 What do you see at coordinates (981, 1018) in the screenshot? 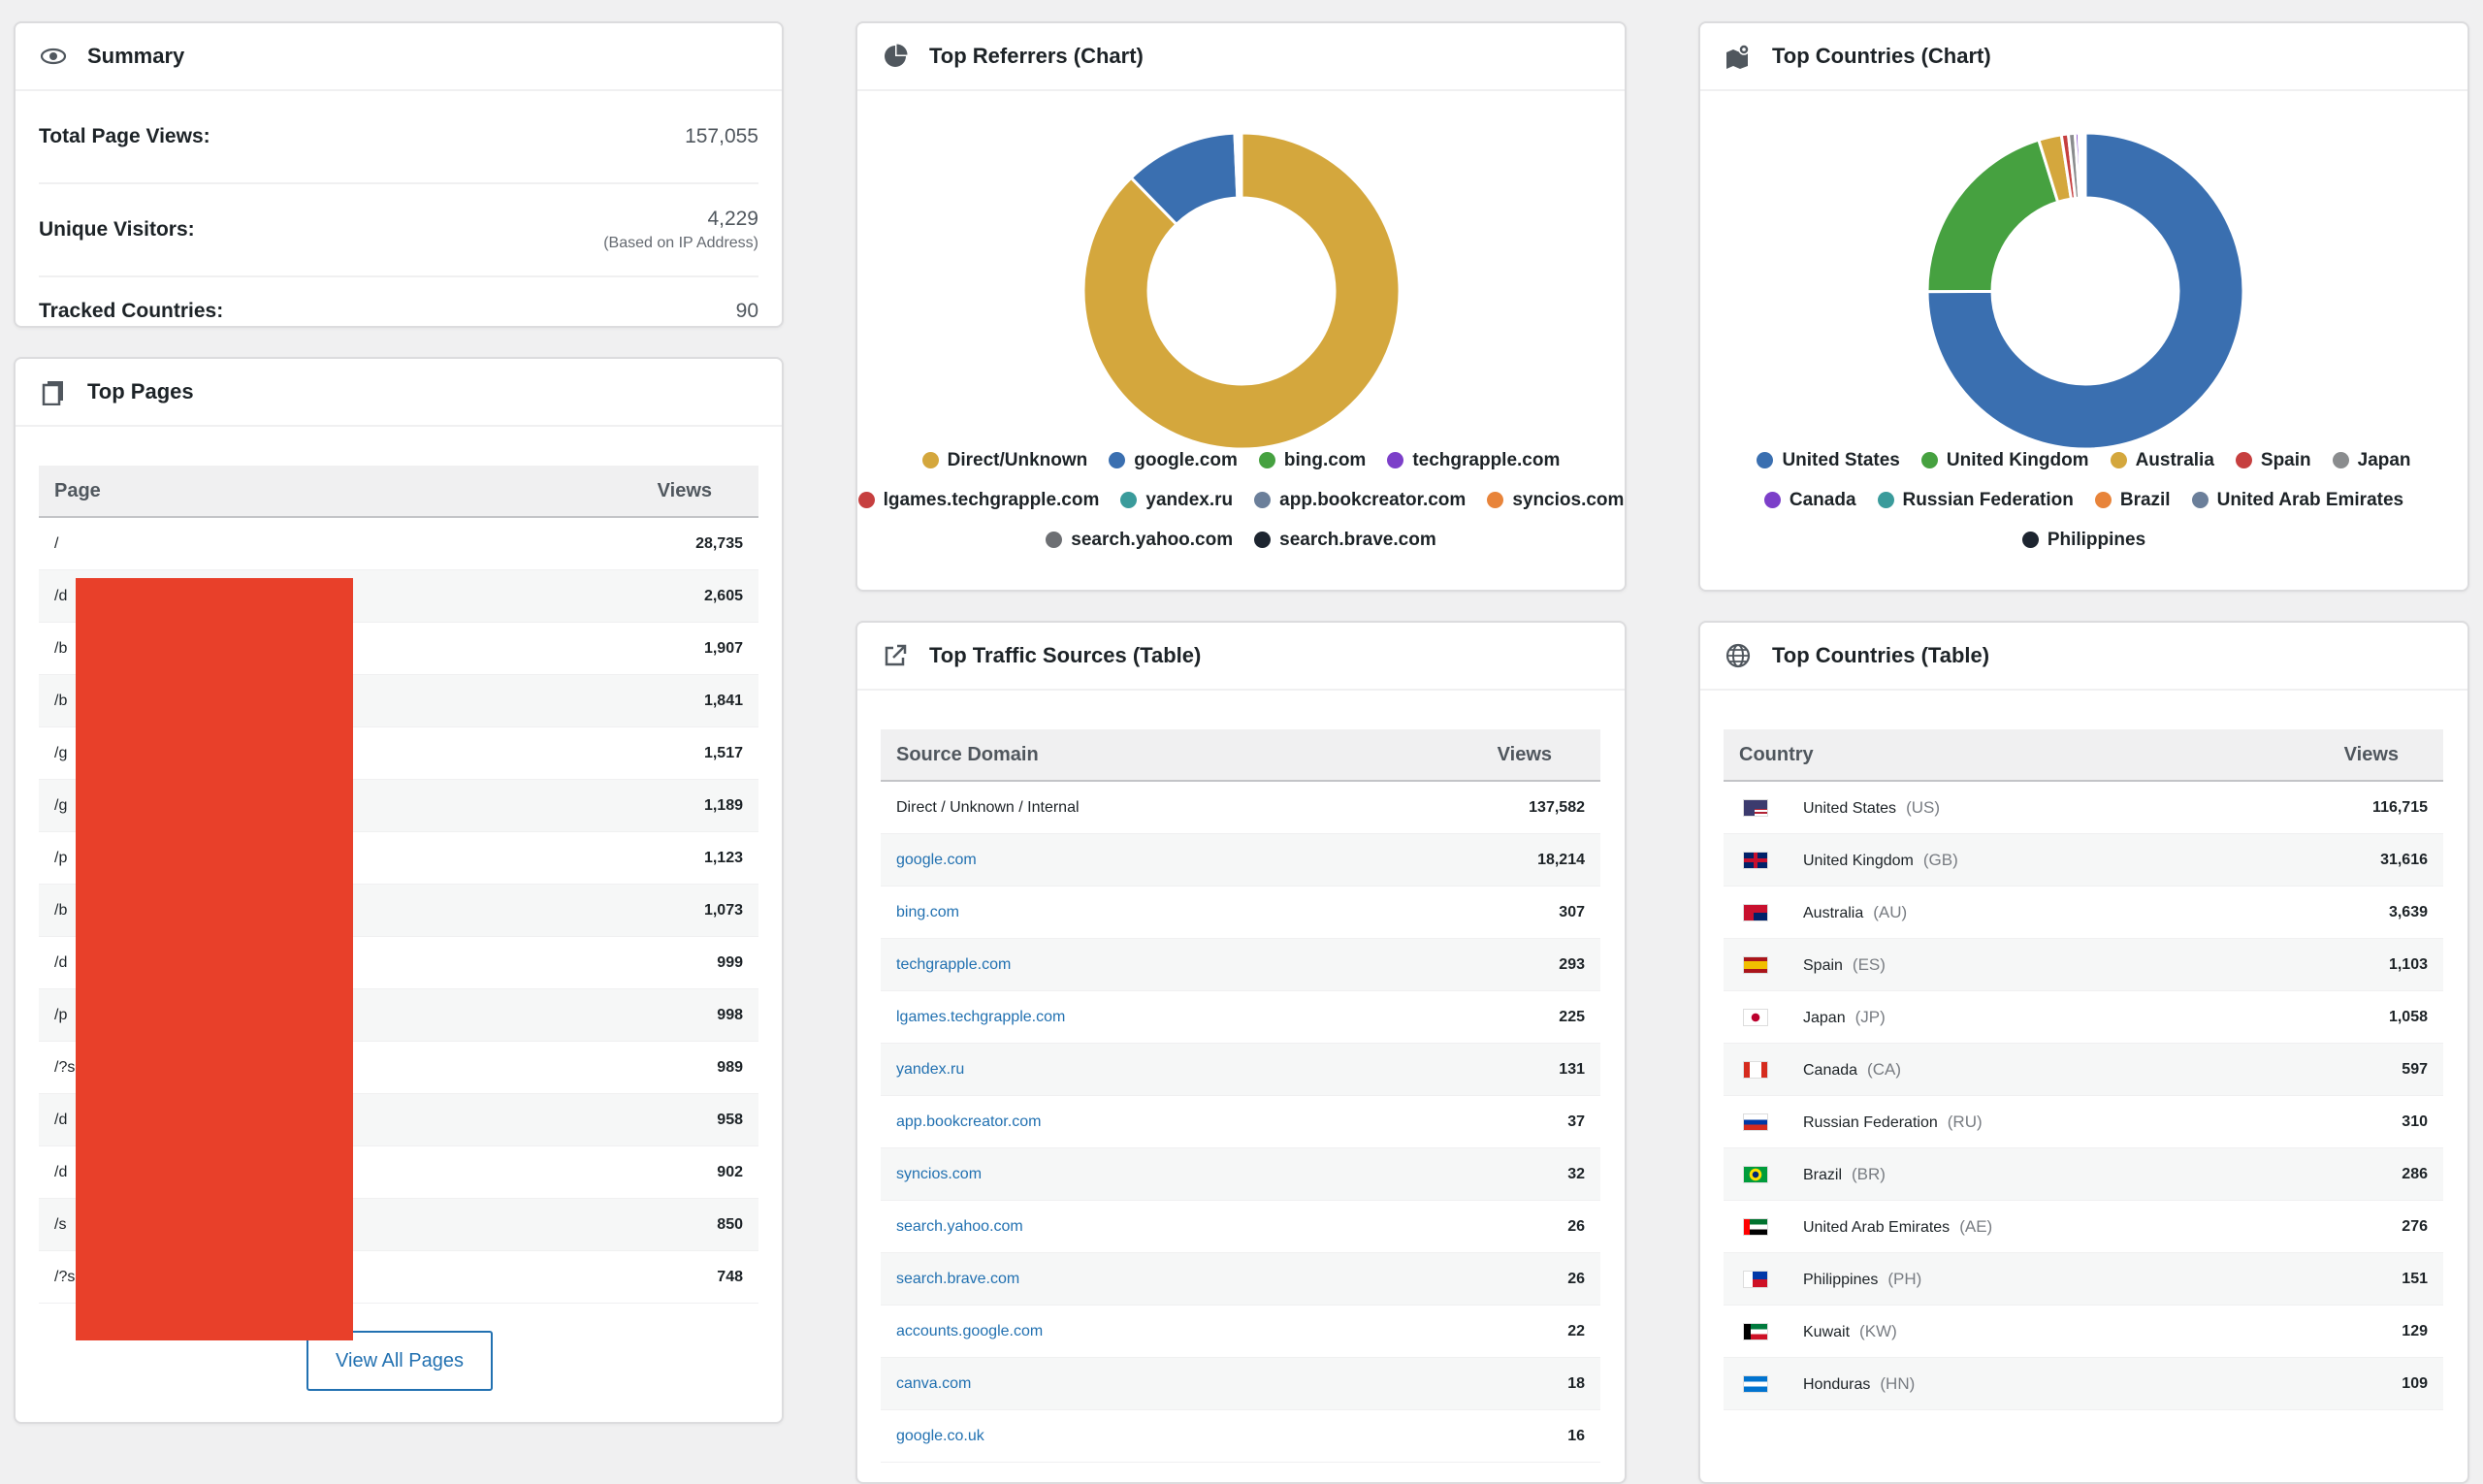
I see `source-link: lgames.techgrapple.com` at bounding box center [981, 1018].